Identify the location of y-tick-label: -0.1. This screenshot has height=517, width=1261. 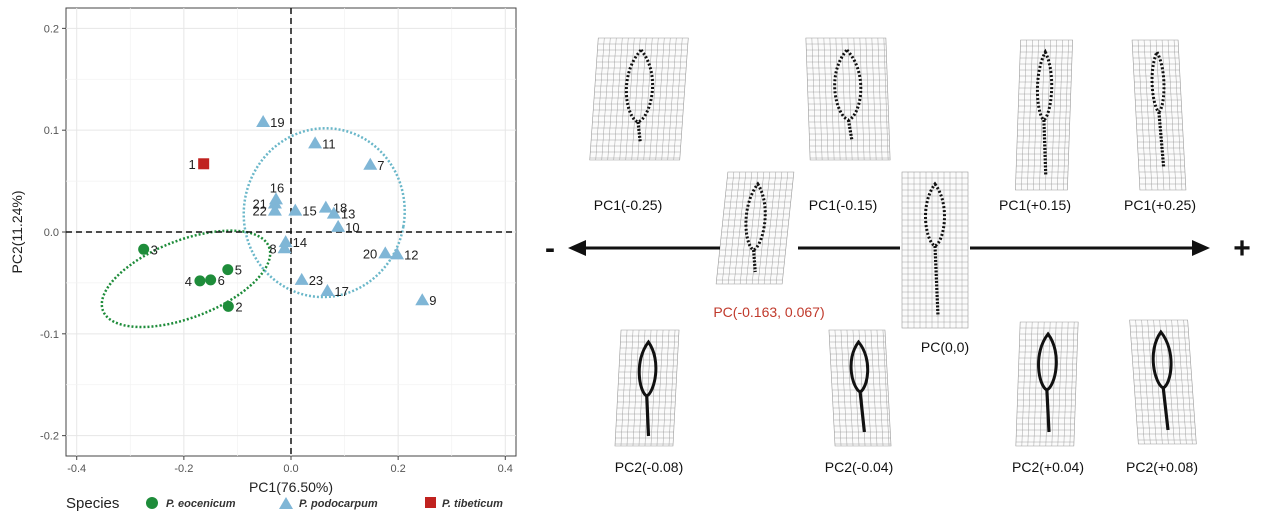
(49, 335).